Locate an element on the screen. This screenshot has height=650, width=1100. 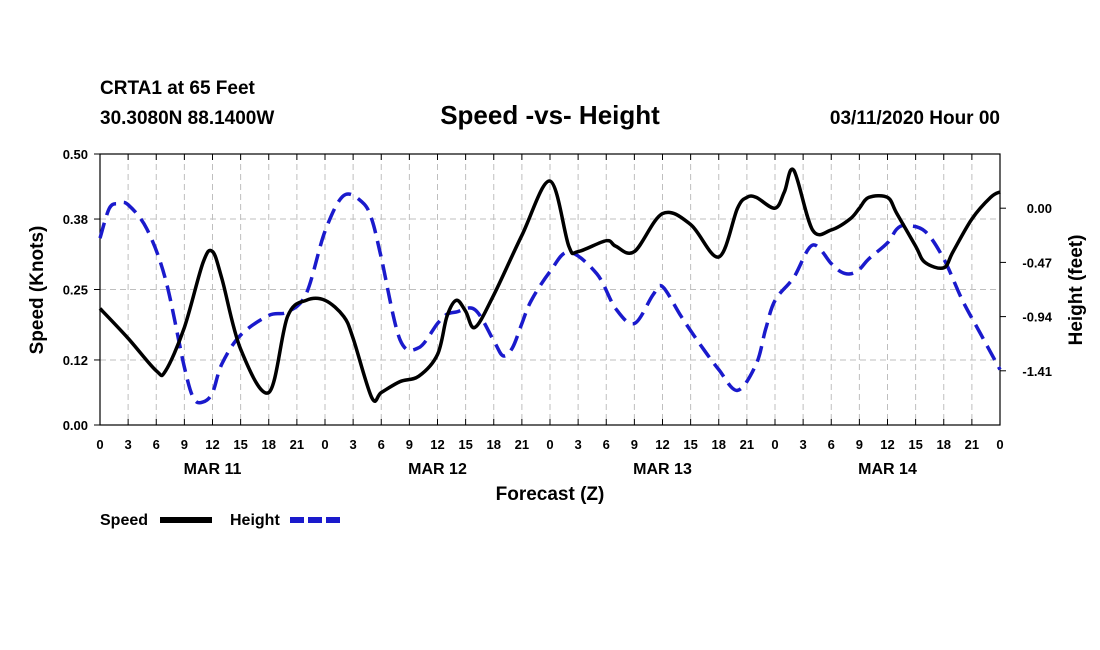
chart-title: Speed -vs- Height is located at coordinates (550, 115).